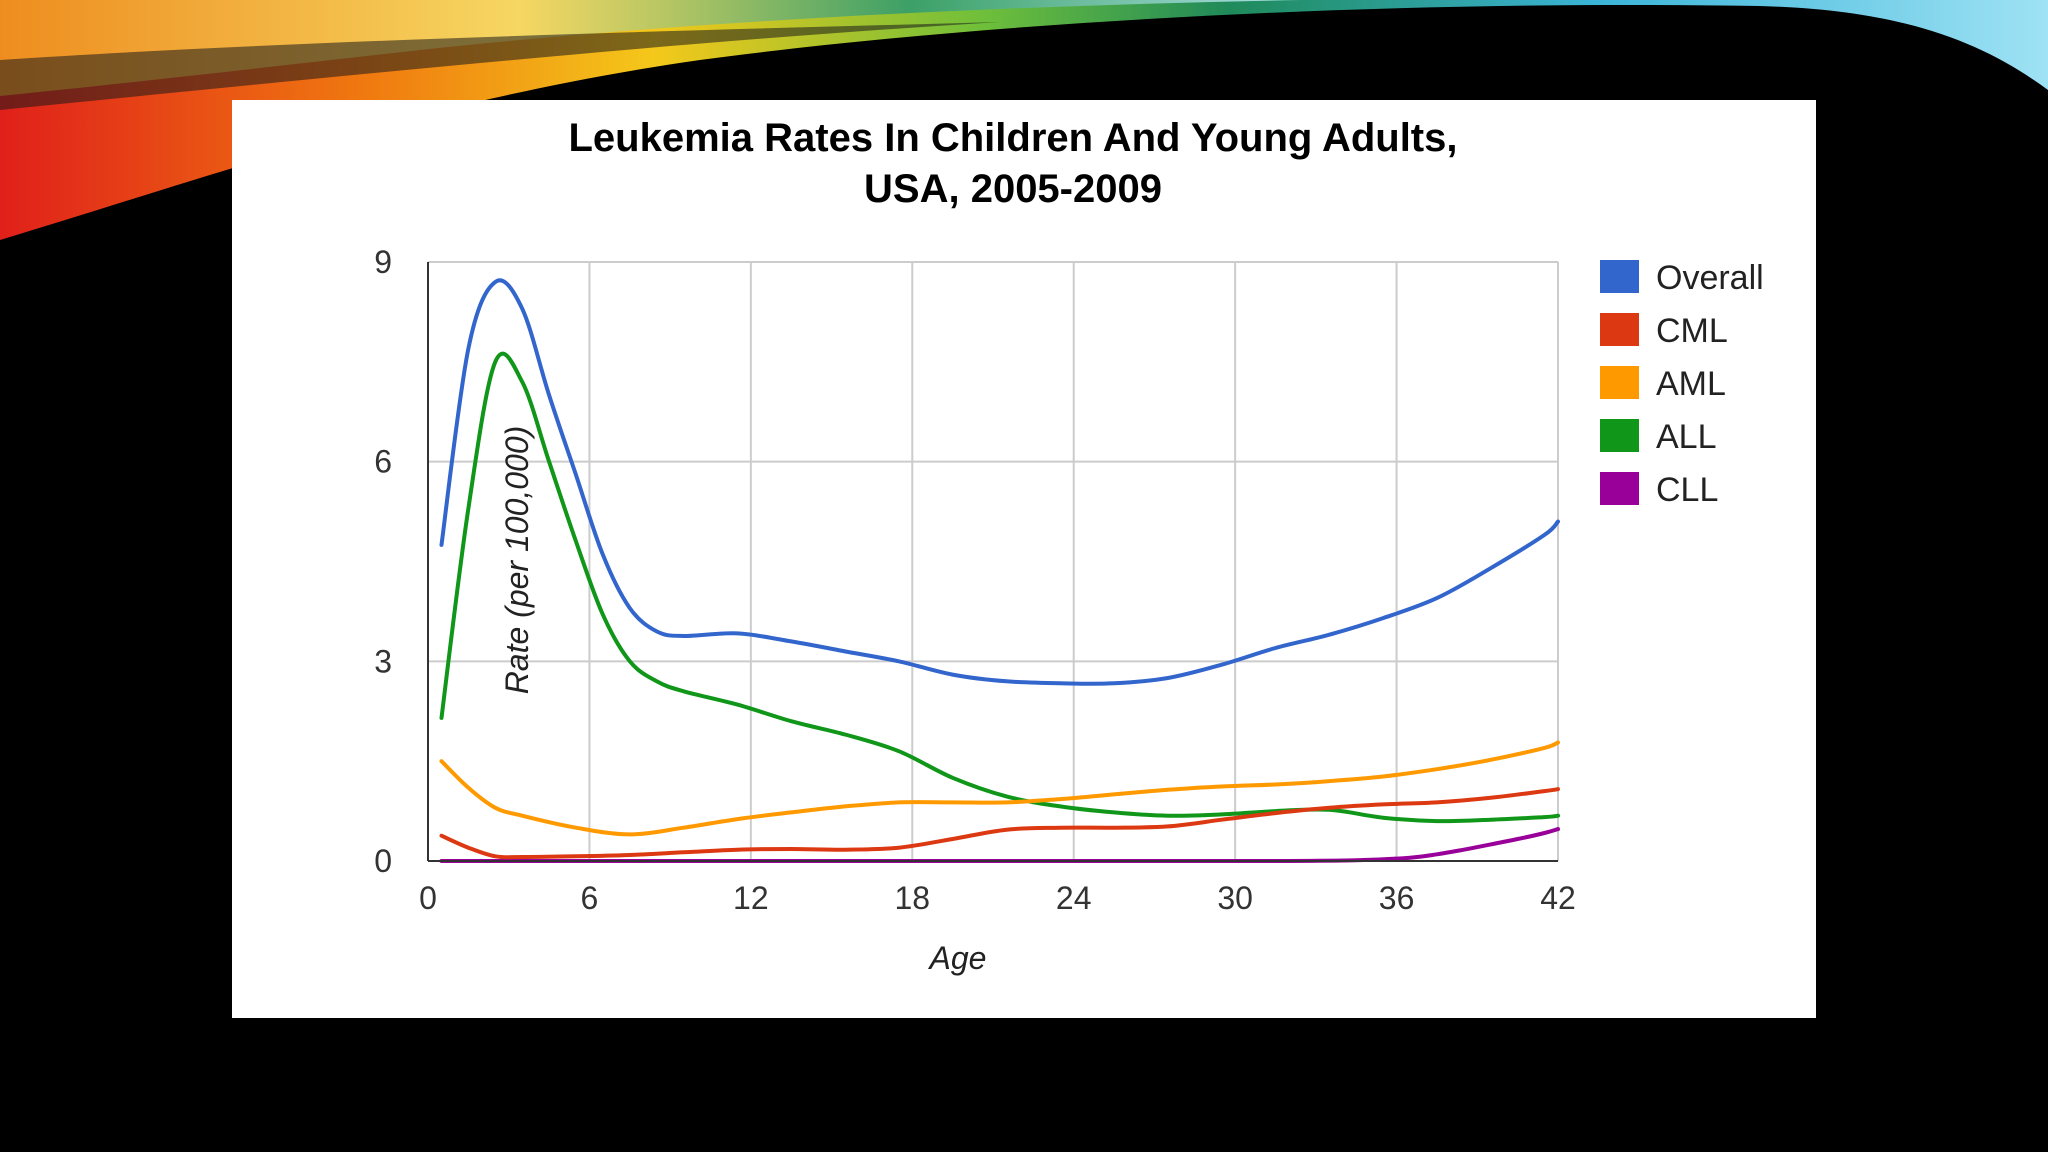  Describe the element at coordinates (999, 823) in the screenshot. I see `series-line-cml` at that location.